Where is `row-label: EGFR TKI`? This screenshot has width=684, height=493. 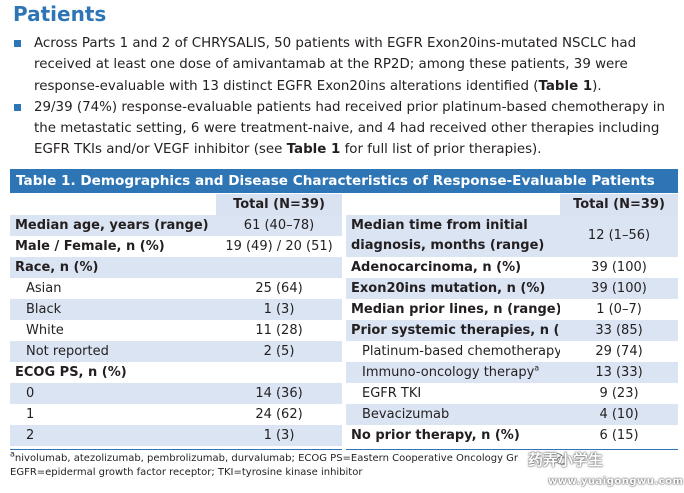
row-label: EGFR TKI is located at coordinates (392, 393).